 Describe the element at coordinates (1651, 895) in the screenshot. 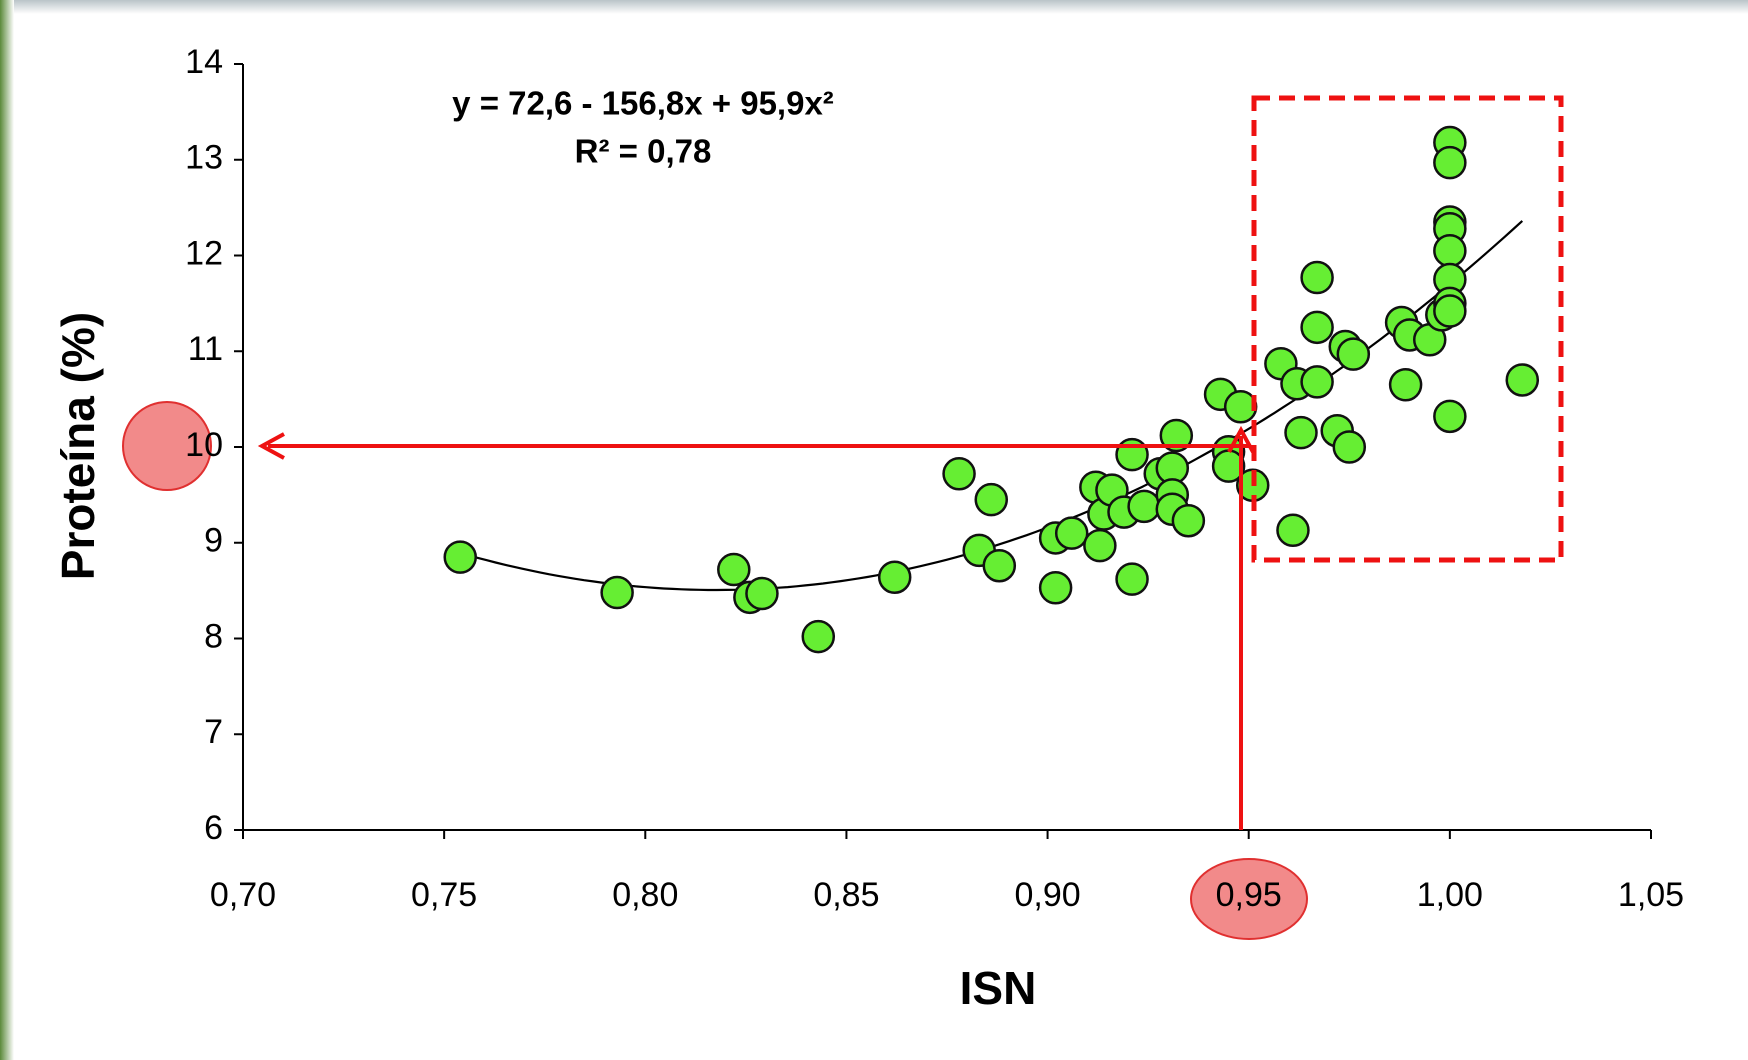

I see `x-tick-label: 1,05` at that location.